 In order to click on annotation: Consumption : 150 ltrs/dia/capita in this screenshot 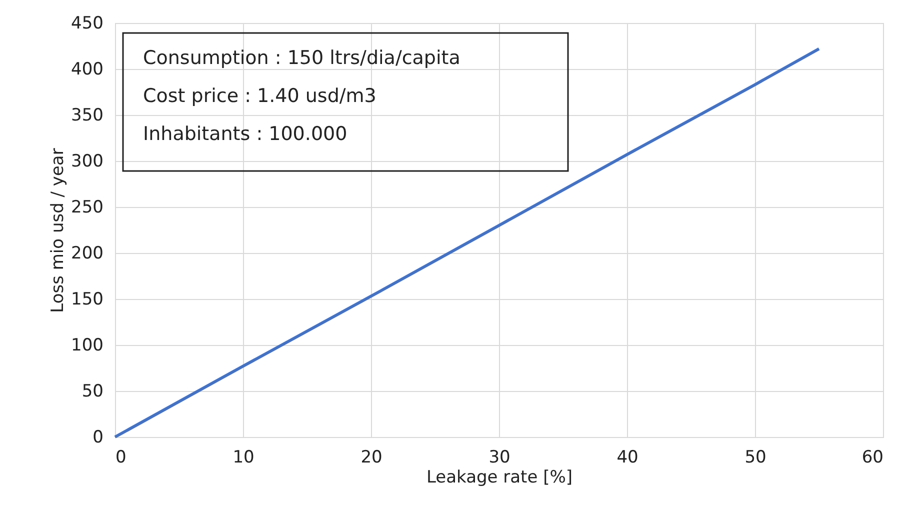, I will do `click(301, 58)`.